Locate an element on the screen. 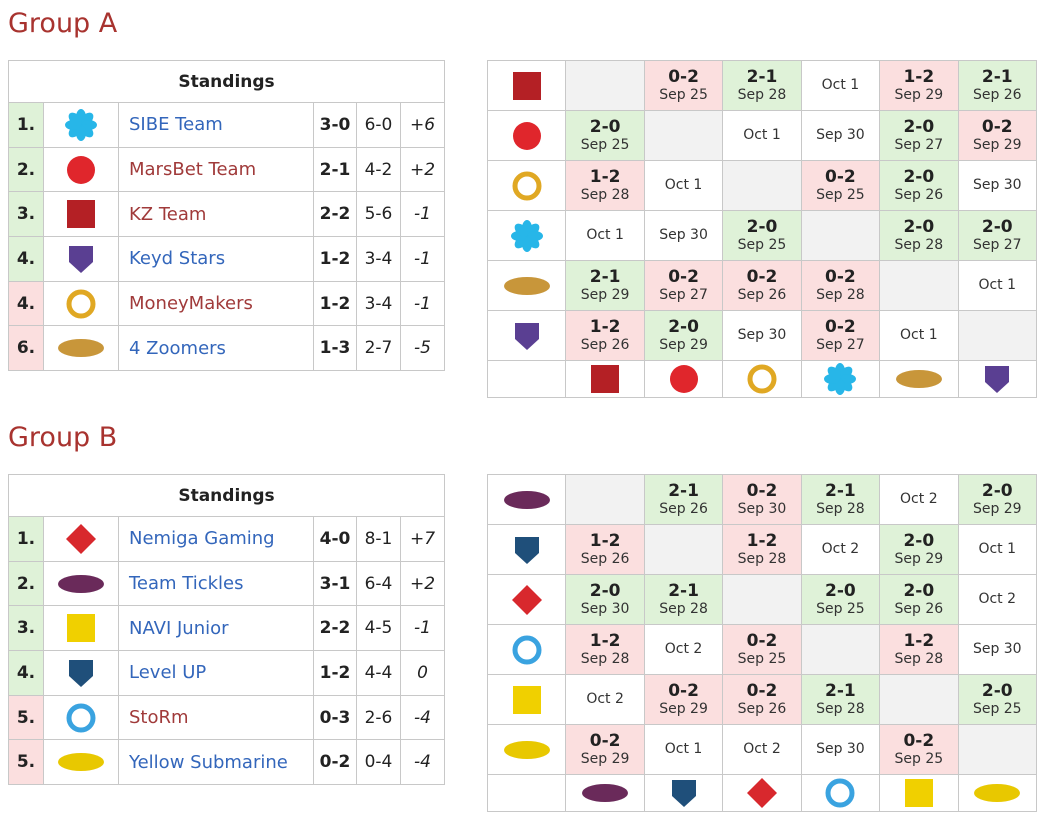 The image size is (1059, 830). match-cell: 0-2 Sep 29 is located at coordinates (683, 699).